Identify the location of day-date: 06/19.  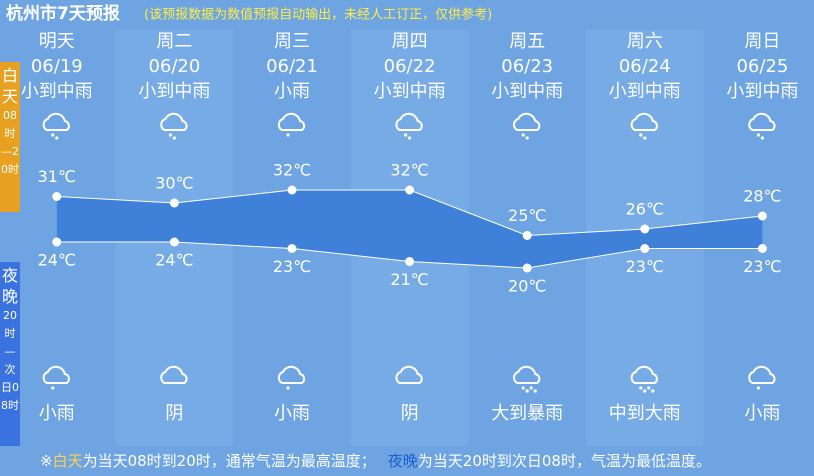
(57, 66).